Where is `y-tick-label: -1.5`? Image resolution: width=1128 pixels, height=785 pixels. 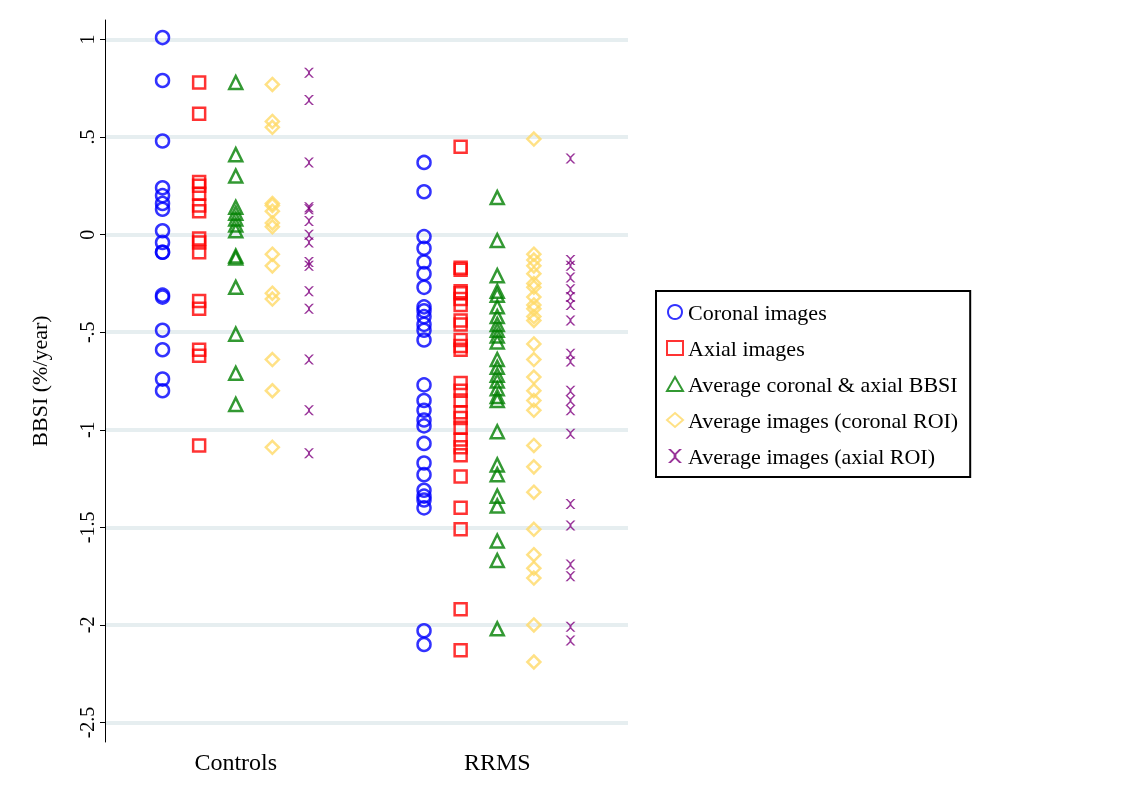 y-tick-label: -1.5 is located at coordinates (87, 527).